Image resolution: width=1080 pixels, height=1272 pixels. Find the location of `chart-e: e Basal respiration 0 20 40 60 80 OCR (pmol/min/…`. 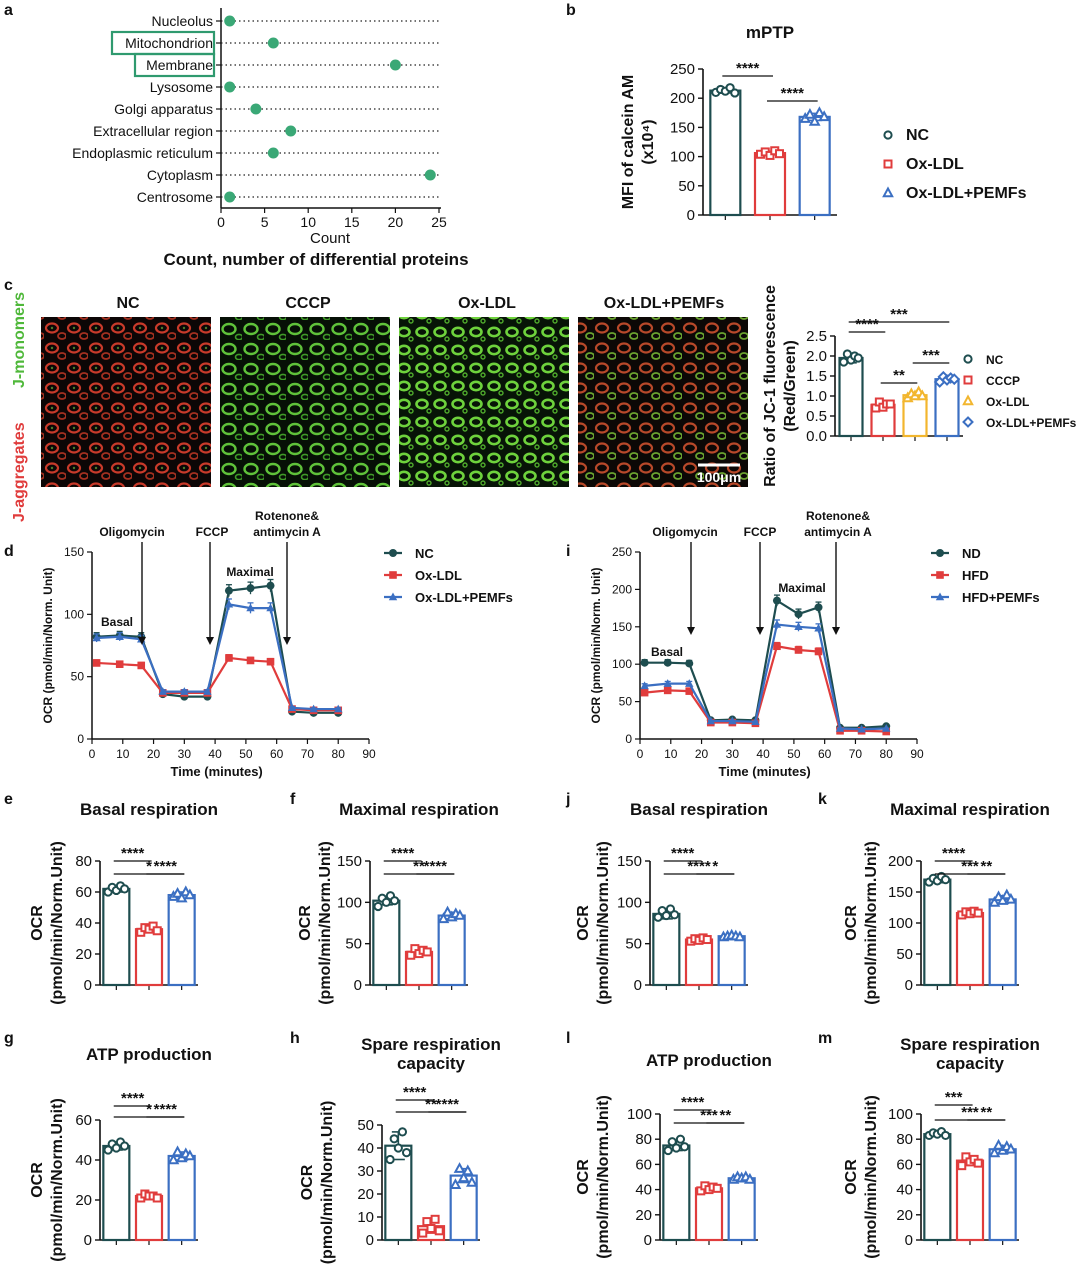

chart-e: e Basal respiration 0 20 40 60 80 OCR (pmol/min/… is located at coordinates (111, 898).